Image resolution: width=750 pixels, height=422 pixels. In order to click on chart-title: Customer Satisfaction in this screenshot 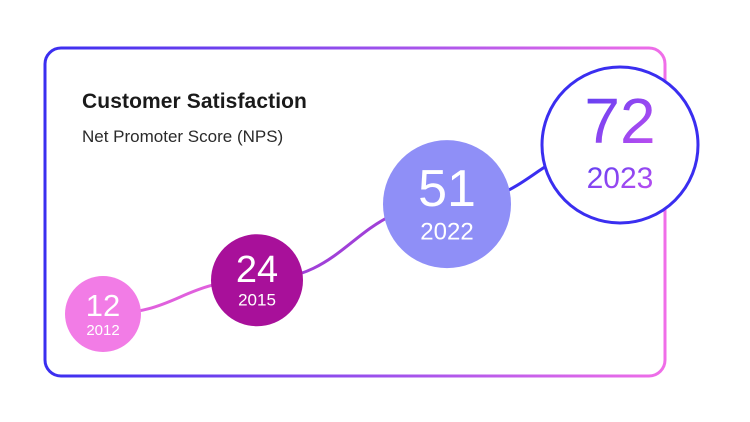, I will do `click(194, 101)`.